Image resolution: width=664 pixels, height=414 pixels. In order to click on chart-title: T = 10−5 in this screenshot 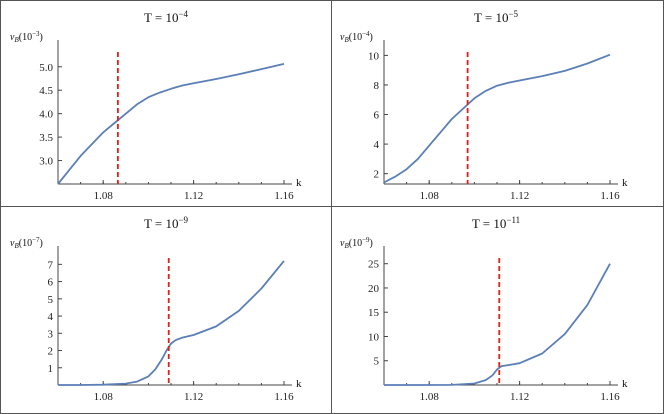, I will do `click(496, 17)`.